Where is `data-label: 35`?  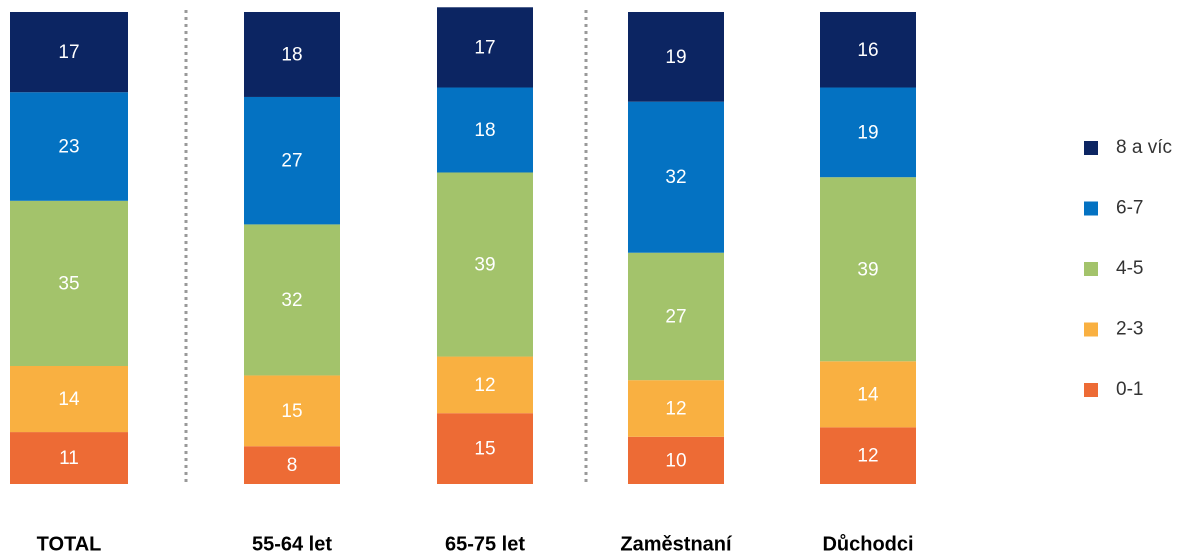
data-label: 35 is located at coordinates (68, 283).